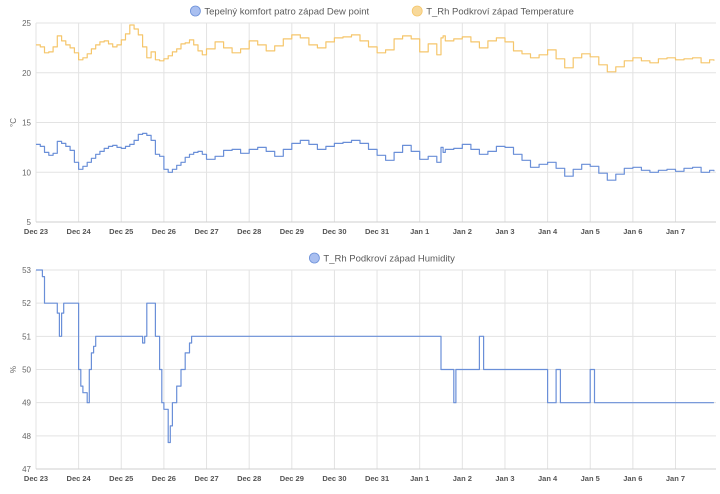 The image size is (720, 494). Describe the element at coordinates (26, 403) in the screenshot. I see `y-tick-label: 49` at that location.